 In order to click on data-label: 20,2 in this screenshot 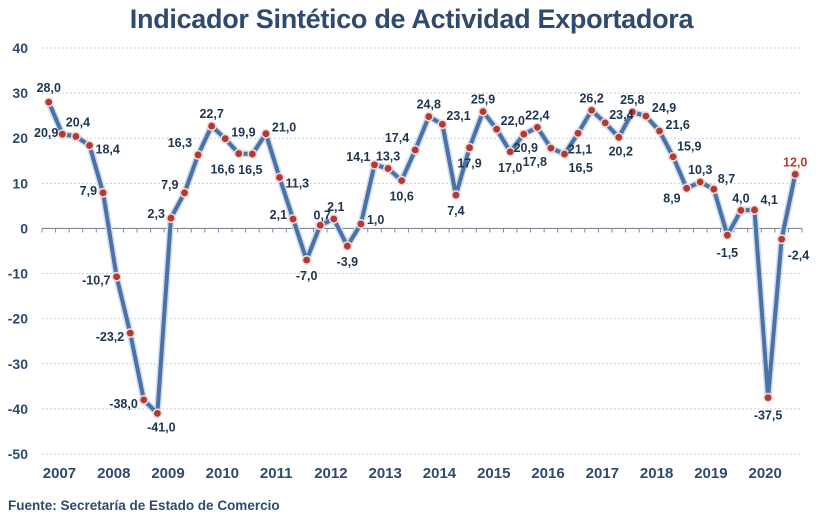, I will do `click(621, 151)`.